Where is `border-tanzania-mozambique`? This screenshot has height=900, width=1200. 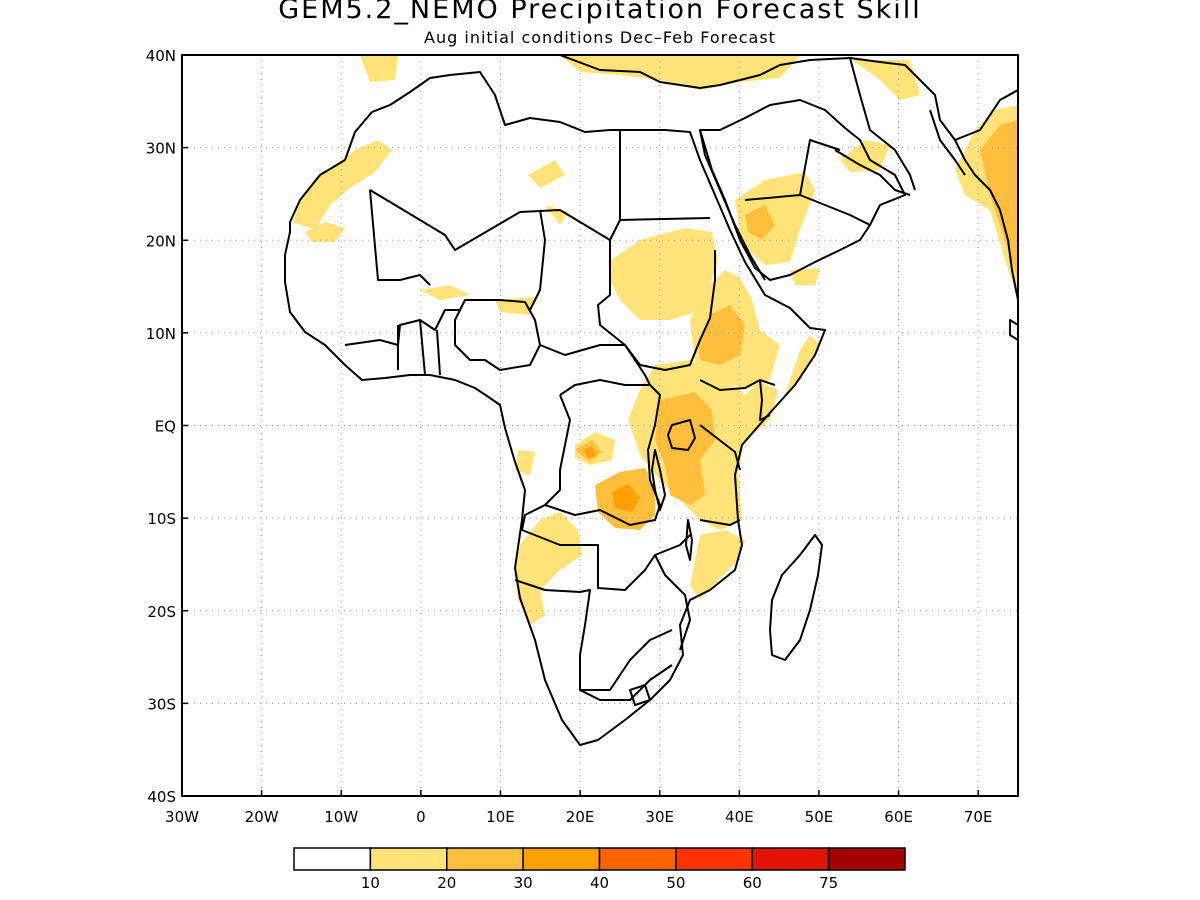 border-tanzania-mozambique is located at coordinates (720, 522).